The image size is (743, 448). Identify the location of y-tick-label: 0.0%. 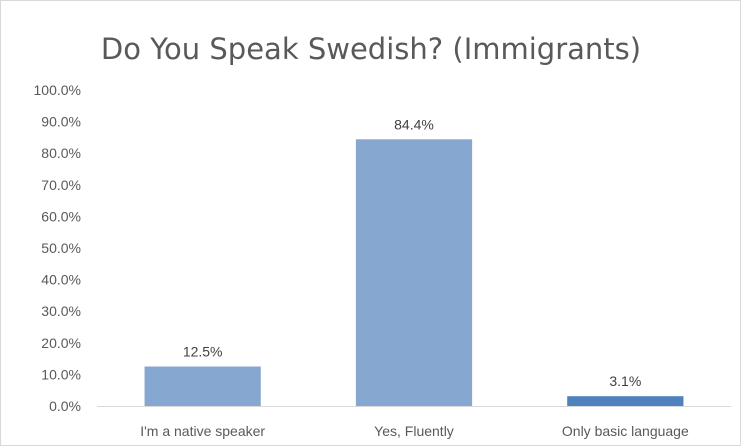
(65, 406).